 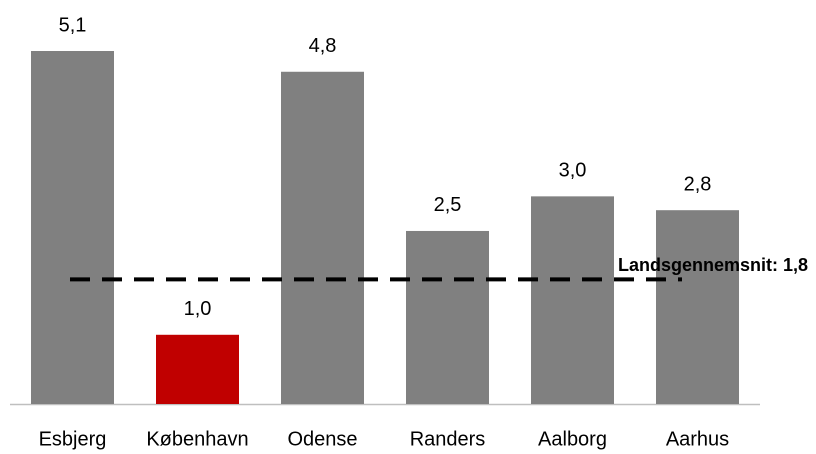 I want to click on reference-label: Landsgennemsnit: 1,8, so click(x=713, y=265).